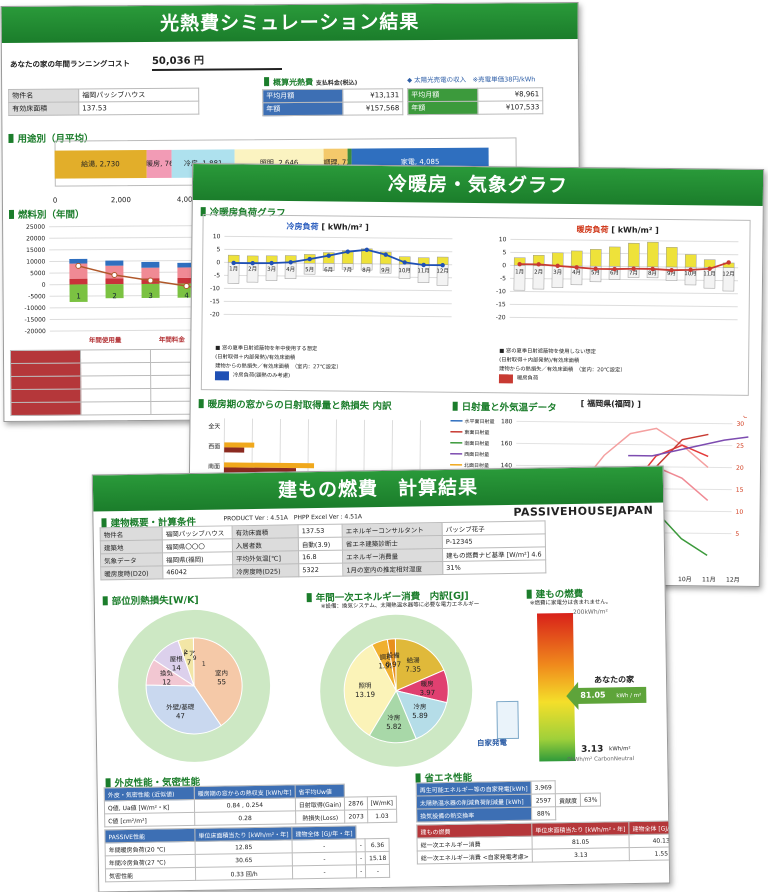 This screenshot has height=892, width=768. What do you see at coordinates (393, 665) in the screenshot?
I see `pie-value: 0.97` at bounding box center [393, 665].